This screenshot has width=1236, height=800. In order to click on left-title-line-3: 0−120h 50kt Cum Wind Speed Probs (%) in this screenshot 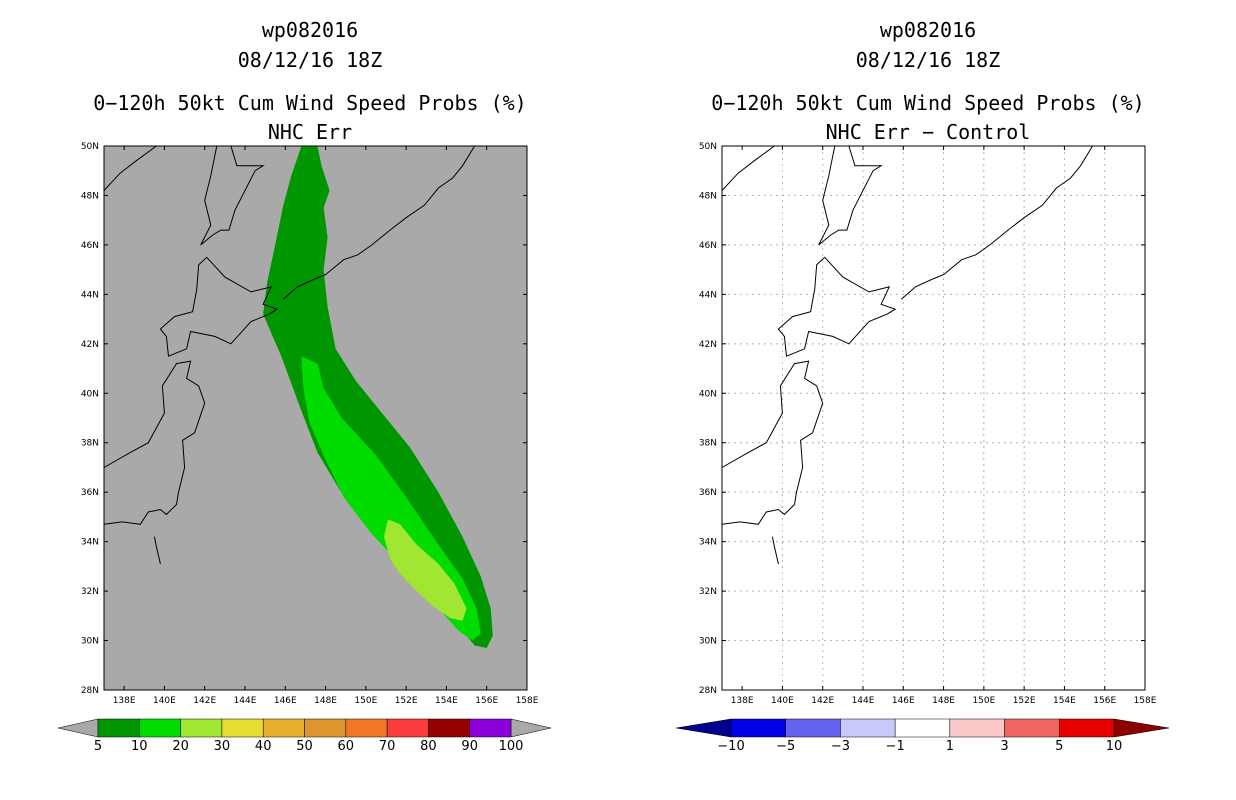, I will do `click(310, 103)`.